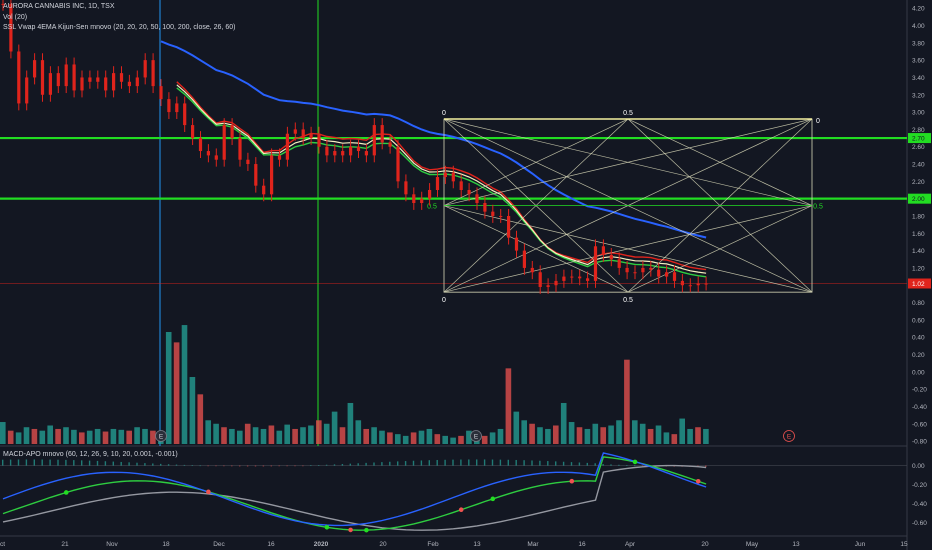  Describe the element at coordinates (354, 489) in the screenshot. I see `macd-fast-line` at that location.